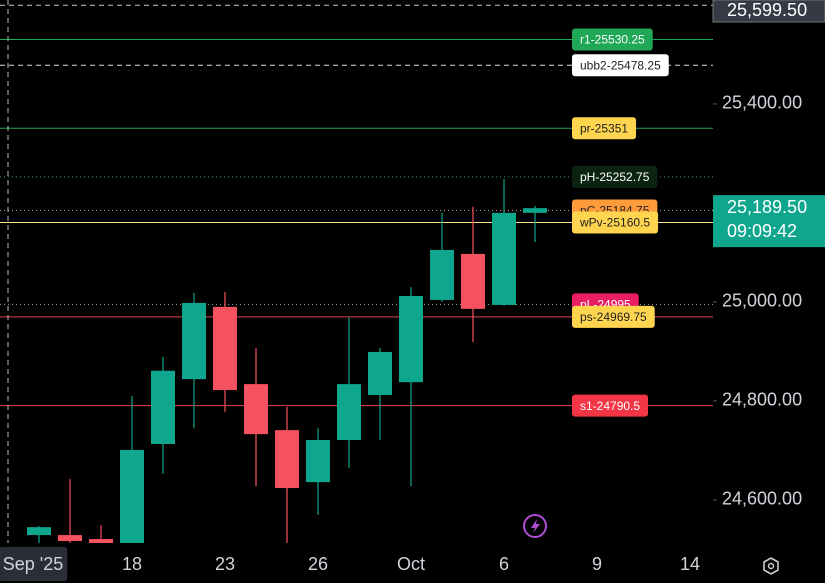 This screenshot has width=825, height=583. I want to click on countdown-label: 09:09:42, so click(762, 231).